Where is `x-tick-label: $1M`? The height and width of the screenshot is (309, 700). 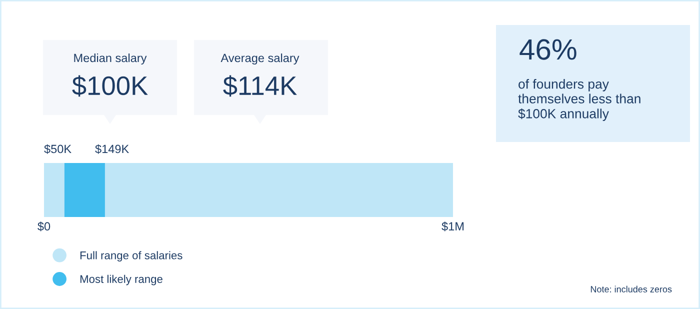 x-tick-label: $1M is located at coordinates (453, 227).